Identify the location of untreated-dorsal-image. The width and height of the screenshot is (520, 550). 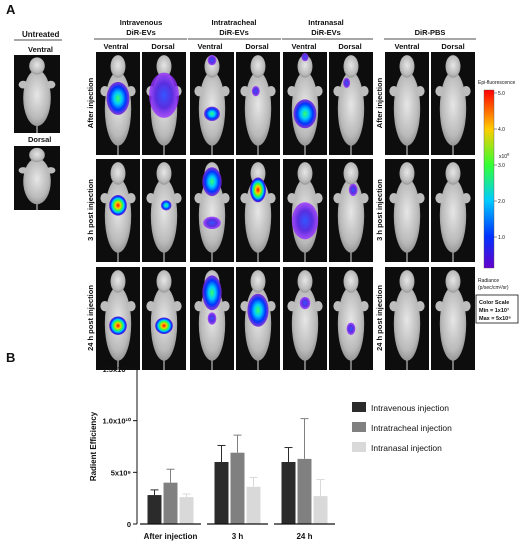
(37, 178).